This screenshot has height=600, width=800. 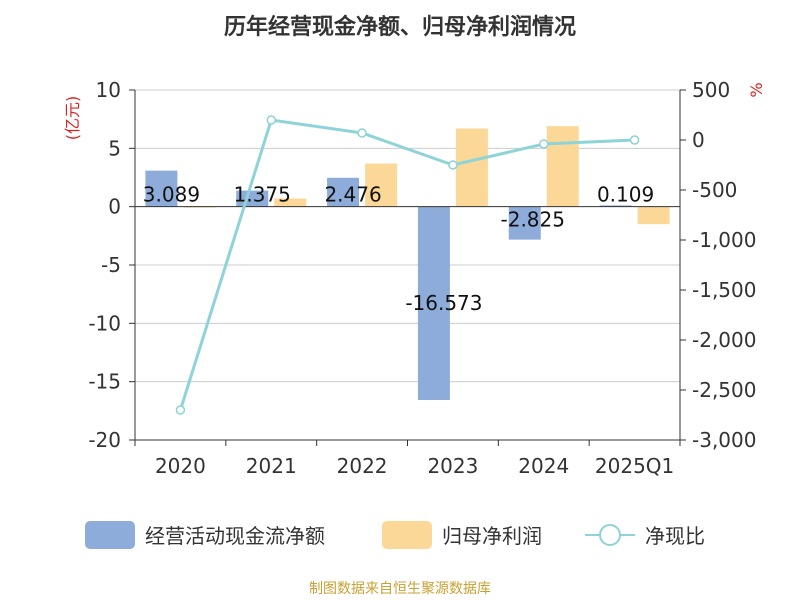 I want to click on right-tick-label: -500, so click(x=714, y=190).